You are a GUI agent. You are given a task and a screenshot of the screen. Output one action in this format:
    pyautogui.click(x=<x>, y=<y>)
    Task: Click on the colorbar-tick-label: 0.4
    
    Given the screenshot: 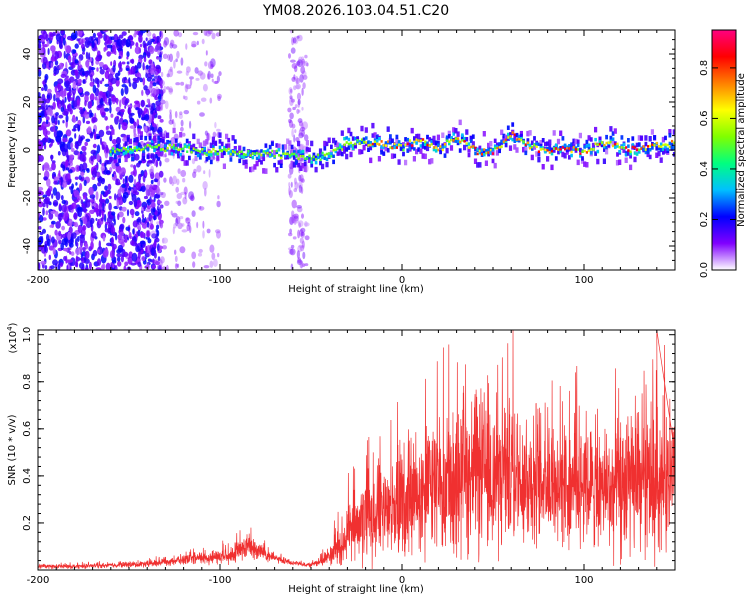 What is the action you would take?
    pyautogui.click(x=704, y=169)
    